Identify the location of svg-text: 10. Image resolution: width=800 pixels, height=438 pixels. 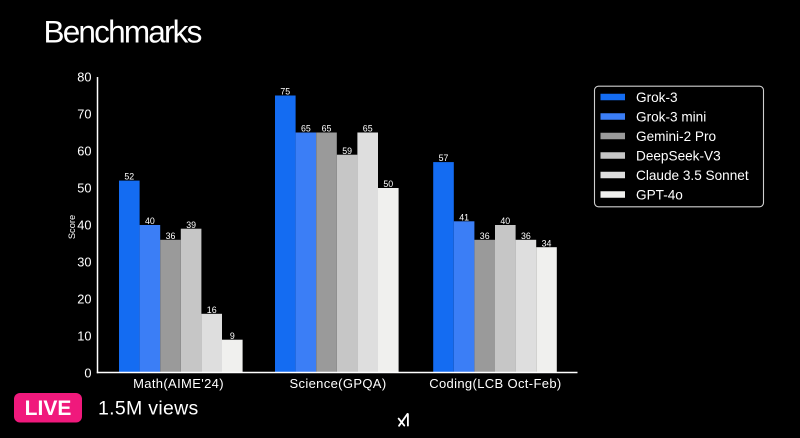
(84, 335).